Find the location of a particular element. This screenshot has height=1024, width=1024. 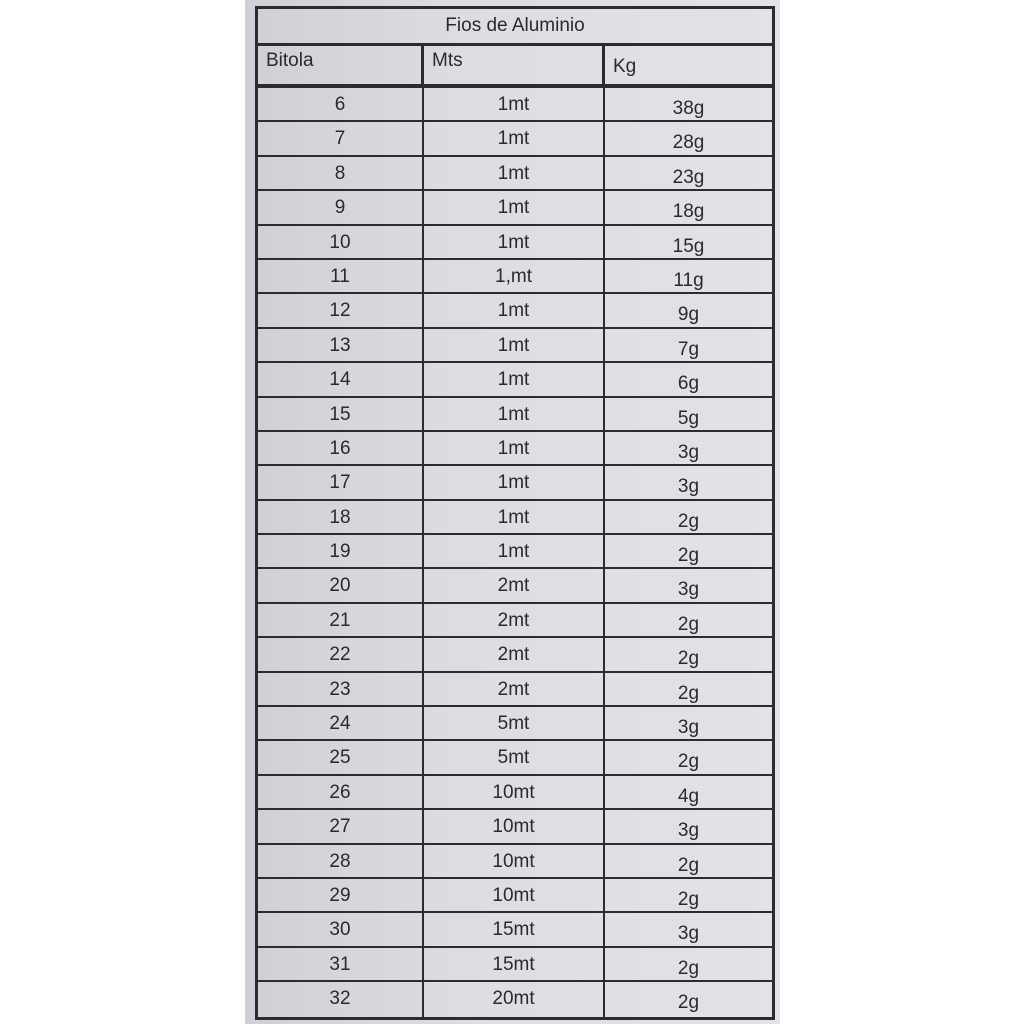

table-row: 24 5mt 3g is located at coordinates (515, 724).